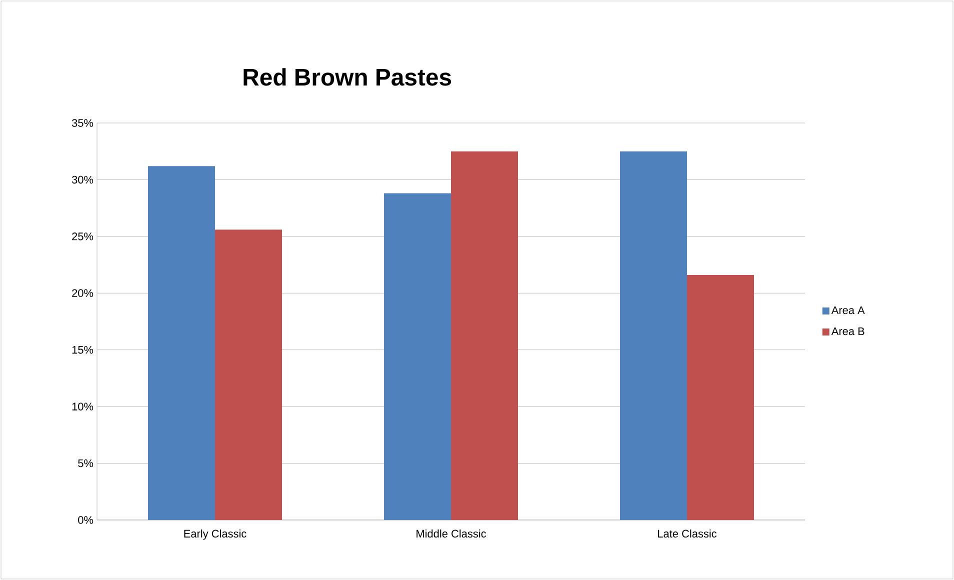 This screenshot has width=954, height=580. Describe the element at coordinates (83, 293) in the screenshot. I see `y-tick-label: 20%` at that location.